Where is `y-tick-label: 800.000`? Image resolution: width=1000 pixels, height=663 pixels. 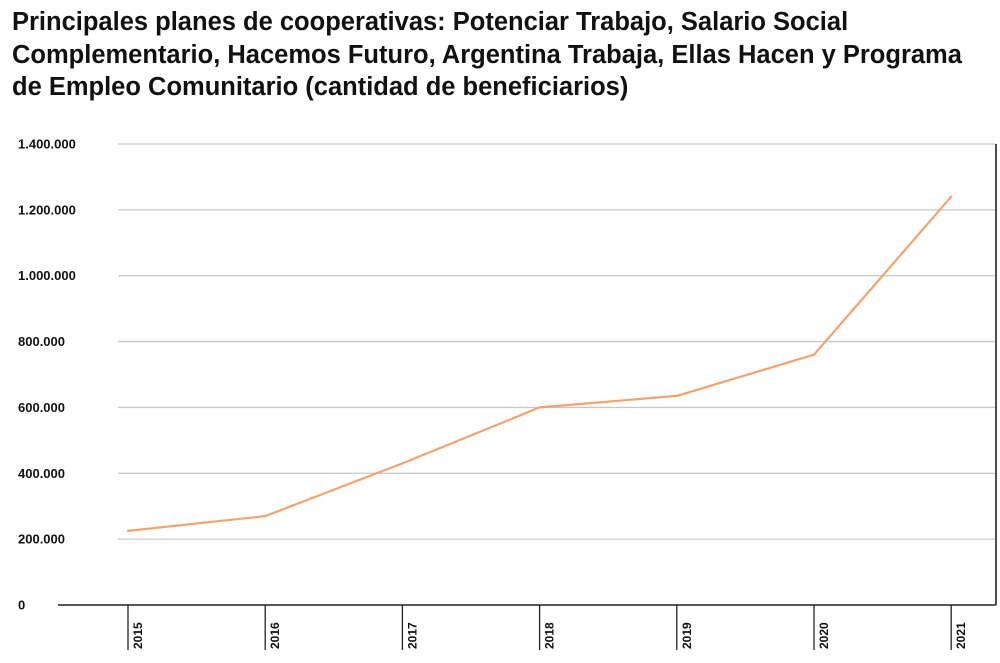
y-tick-label: 800.000 is located at coordinates (41, 341).